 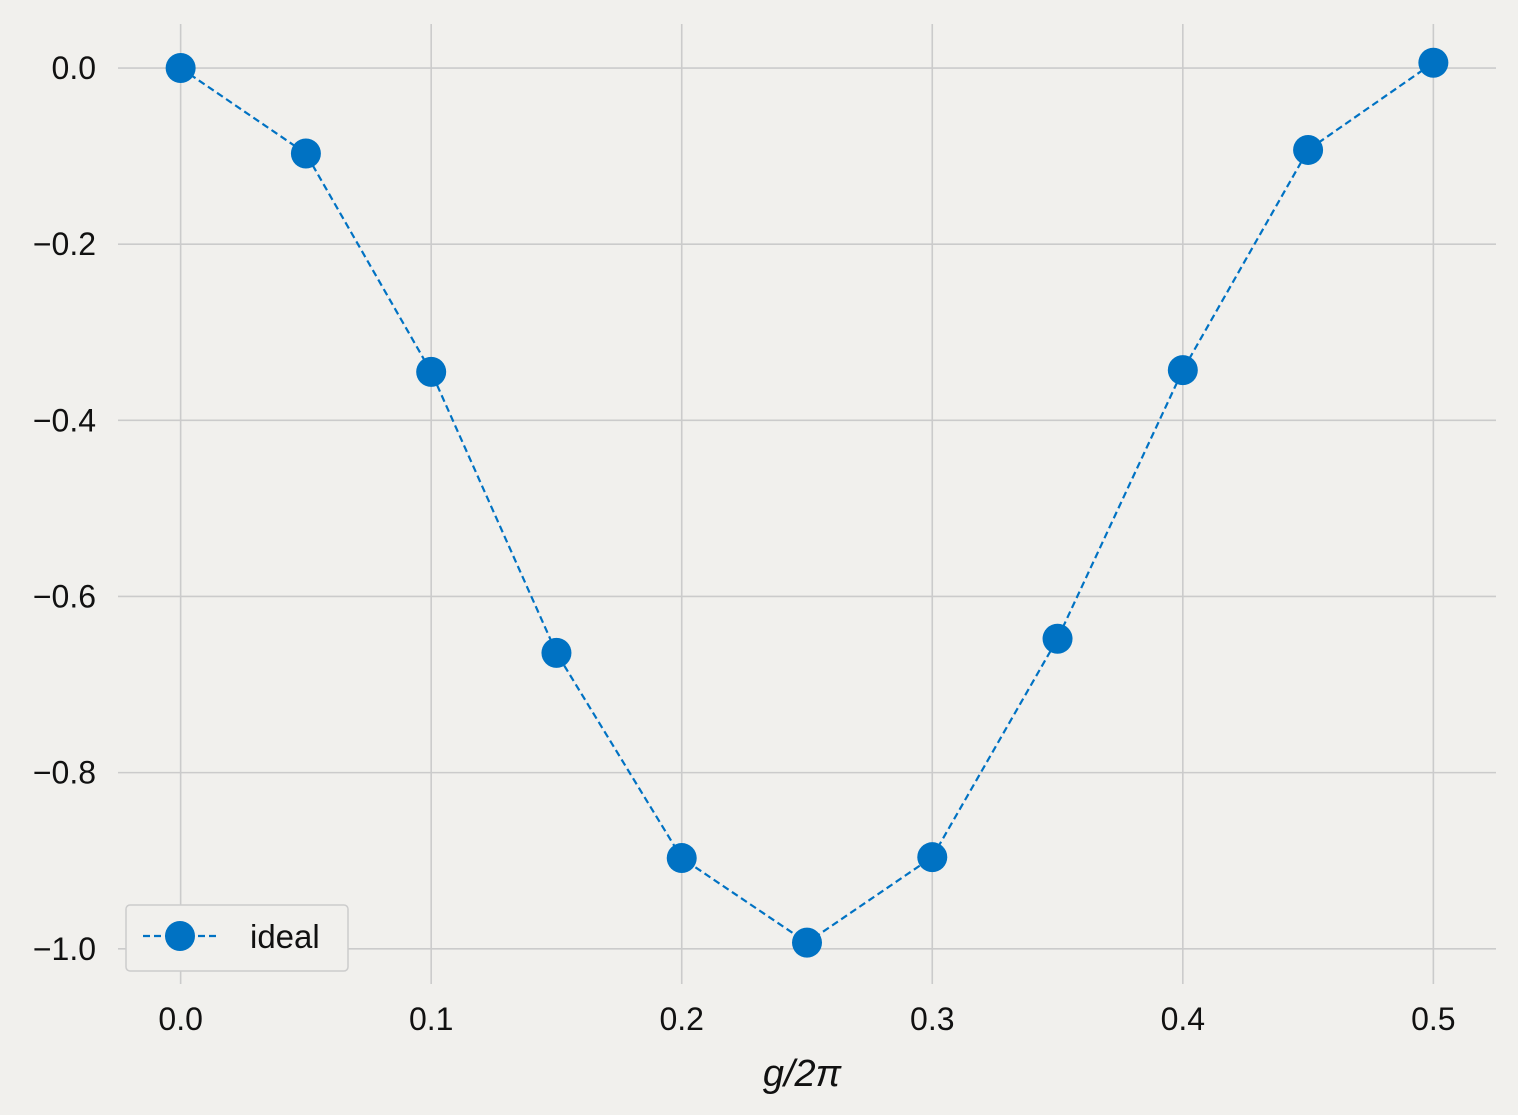 What do you see at coordinates (64, 508) in the screenshot?
I see `y-axis-ticks: 0.0 −0.2 −0.4 −0.6 −0.8 −1.0` at bounding box center [64, 508].